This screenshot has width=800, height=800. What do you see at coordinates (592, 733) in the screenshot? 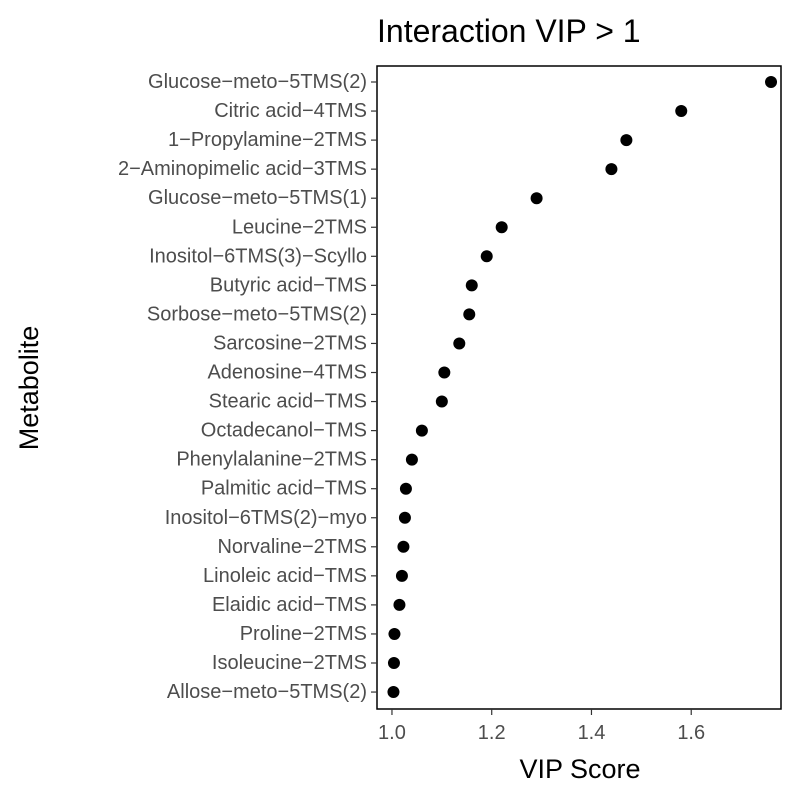
I see `x-tick-label: 1.4` at bounding box center [592, 733].